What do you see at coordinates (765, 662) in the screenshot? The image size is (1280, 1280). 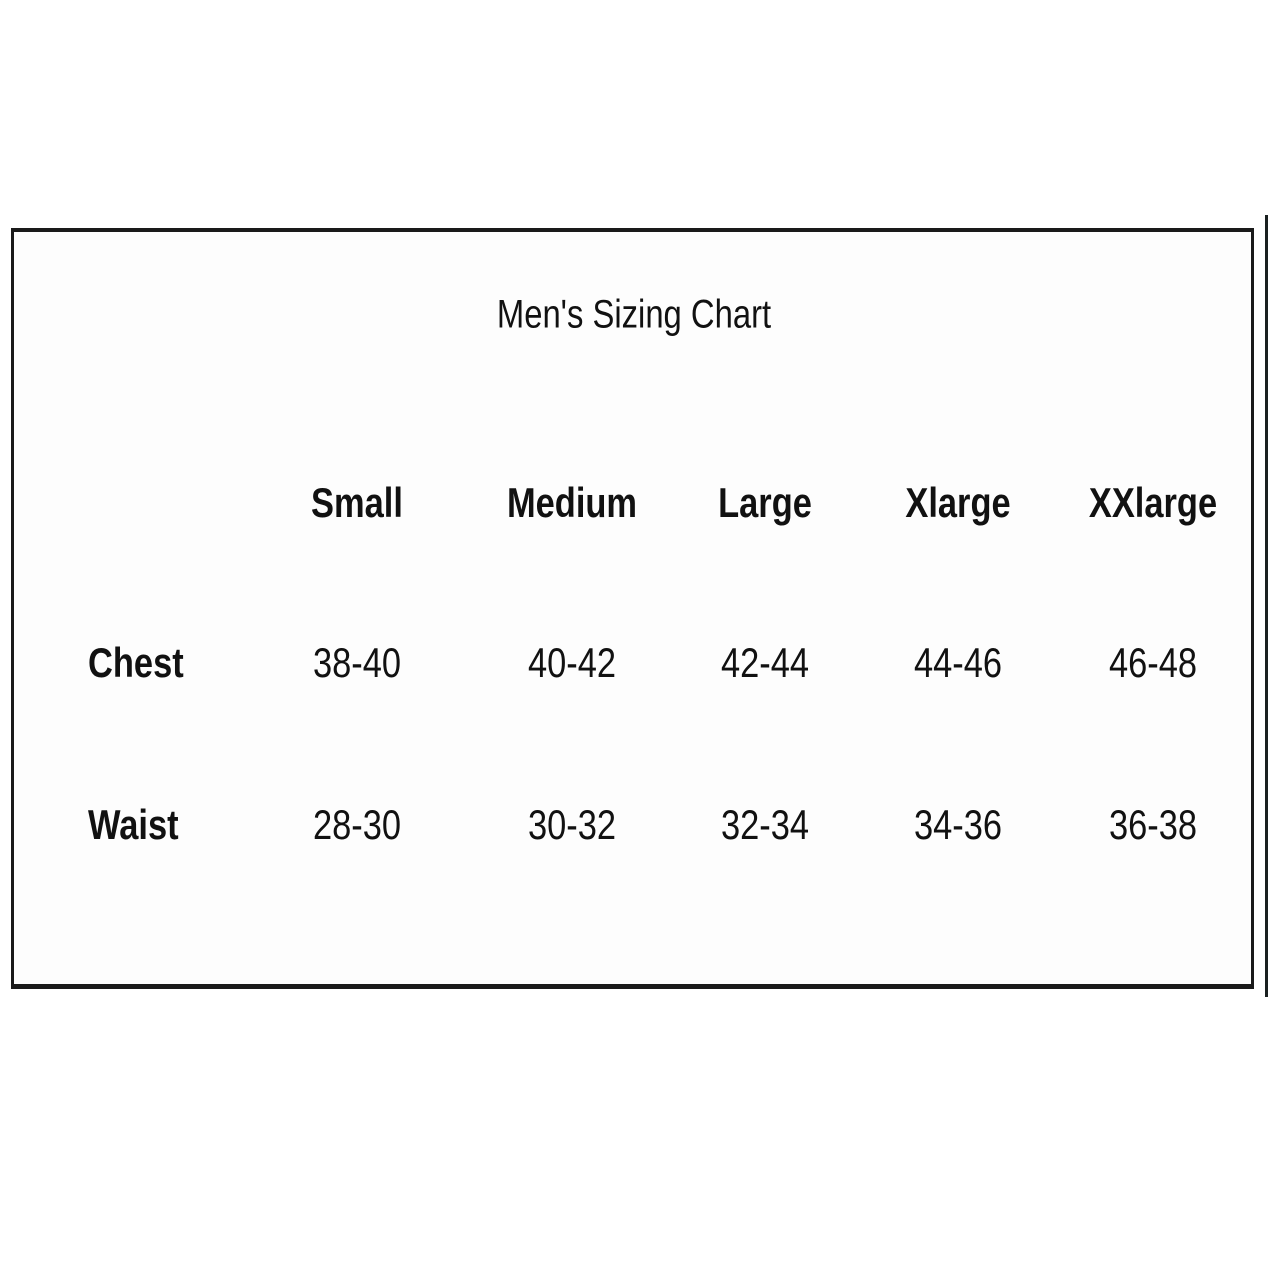 I see `table-cell: 42-44` at bounding box center [765, 662].